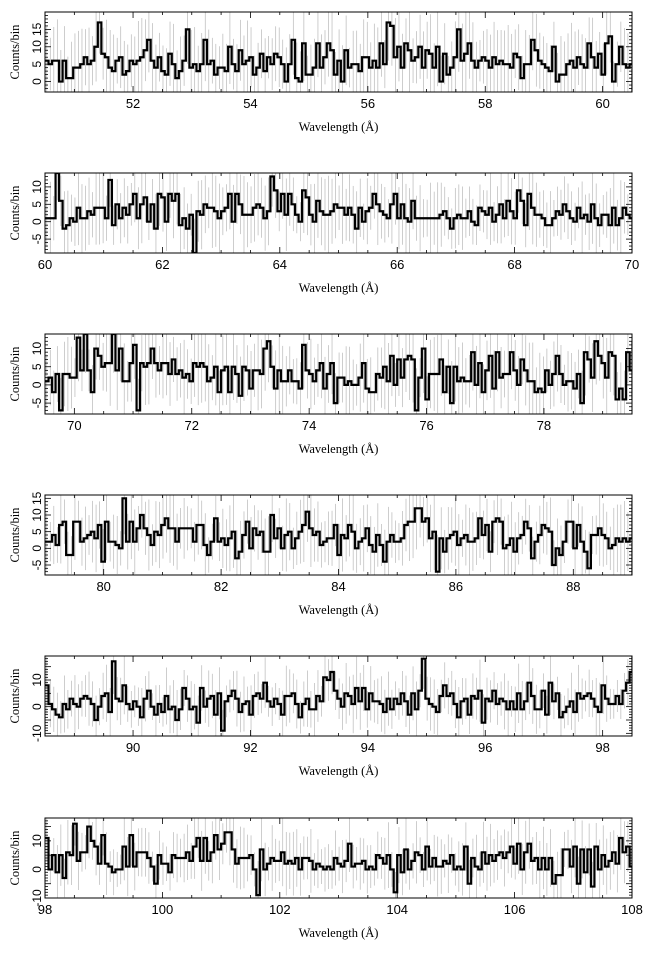 This screenshot has width=652, height=953. Describe the element at coordinates (368, 747) in the screenshot. I see `x-tick-label: 94` at that location.